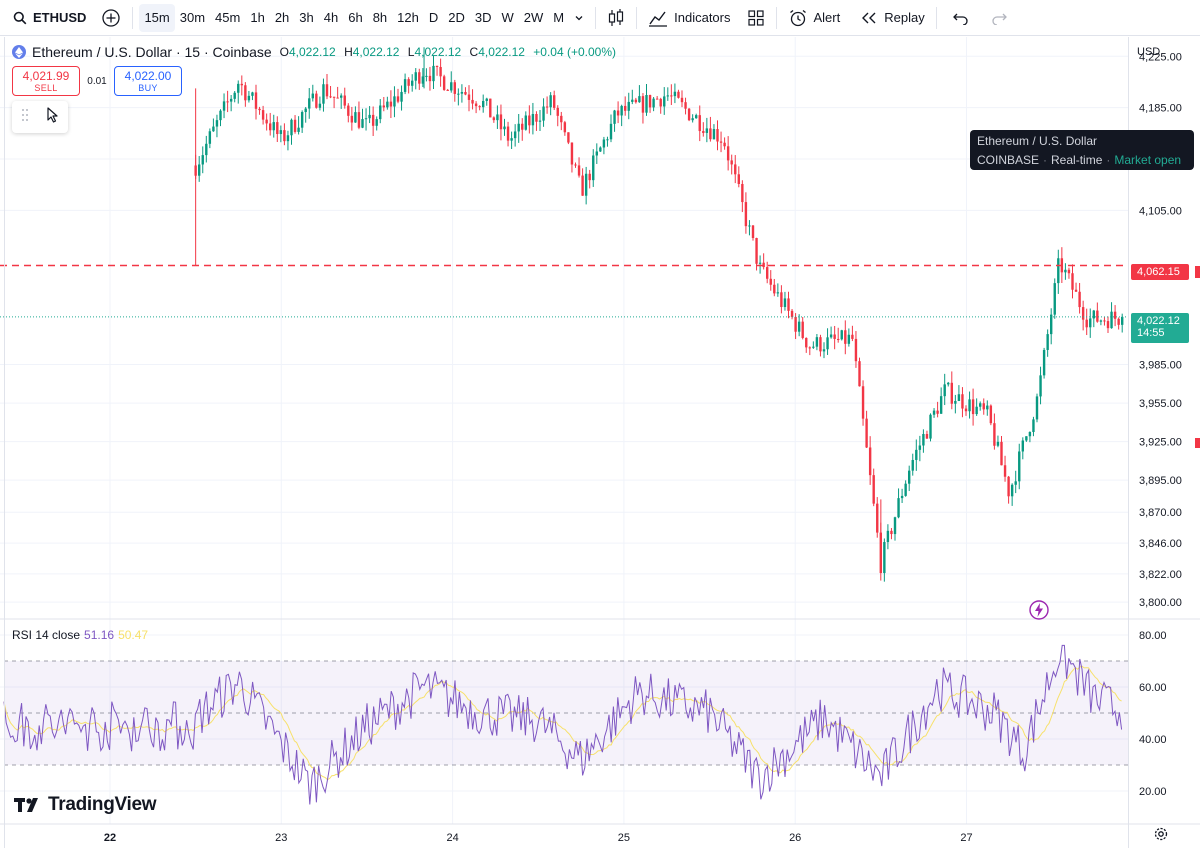  I want to click on interval-4h: 4h, so click(331, 17).